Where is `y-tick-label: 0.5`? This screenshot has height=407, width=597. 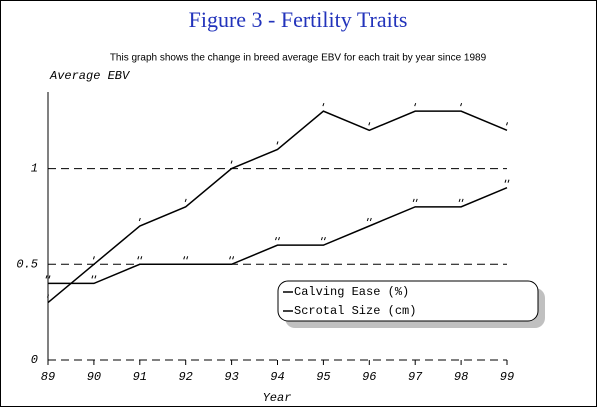 y-tick-label: 0.5 is located at coordinates (27, 264).